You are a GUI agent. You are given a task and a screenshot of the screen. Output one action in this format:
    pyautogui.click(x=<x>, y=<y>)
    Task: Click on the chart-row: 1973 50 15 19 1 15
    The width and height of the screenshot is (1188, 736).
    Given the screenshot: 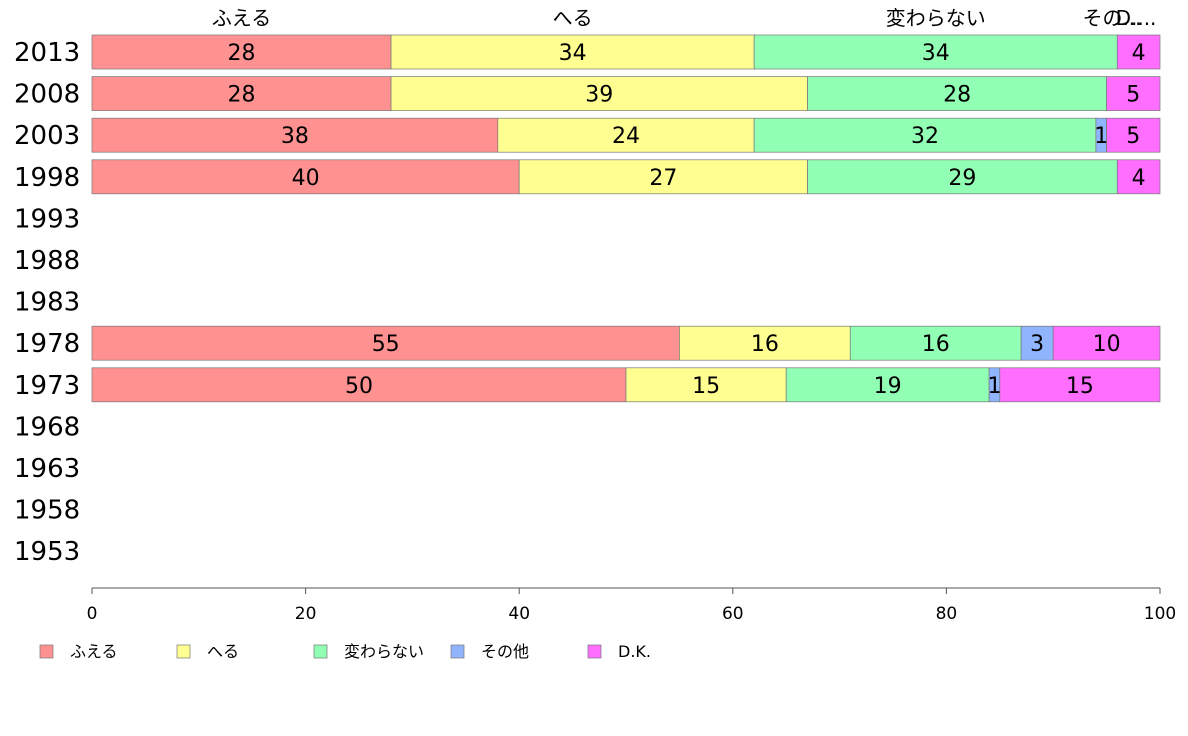 What is the action you would take?
    pyautogui.click(x=587, y=385)
    